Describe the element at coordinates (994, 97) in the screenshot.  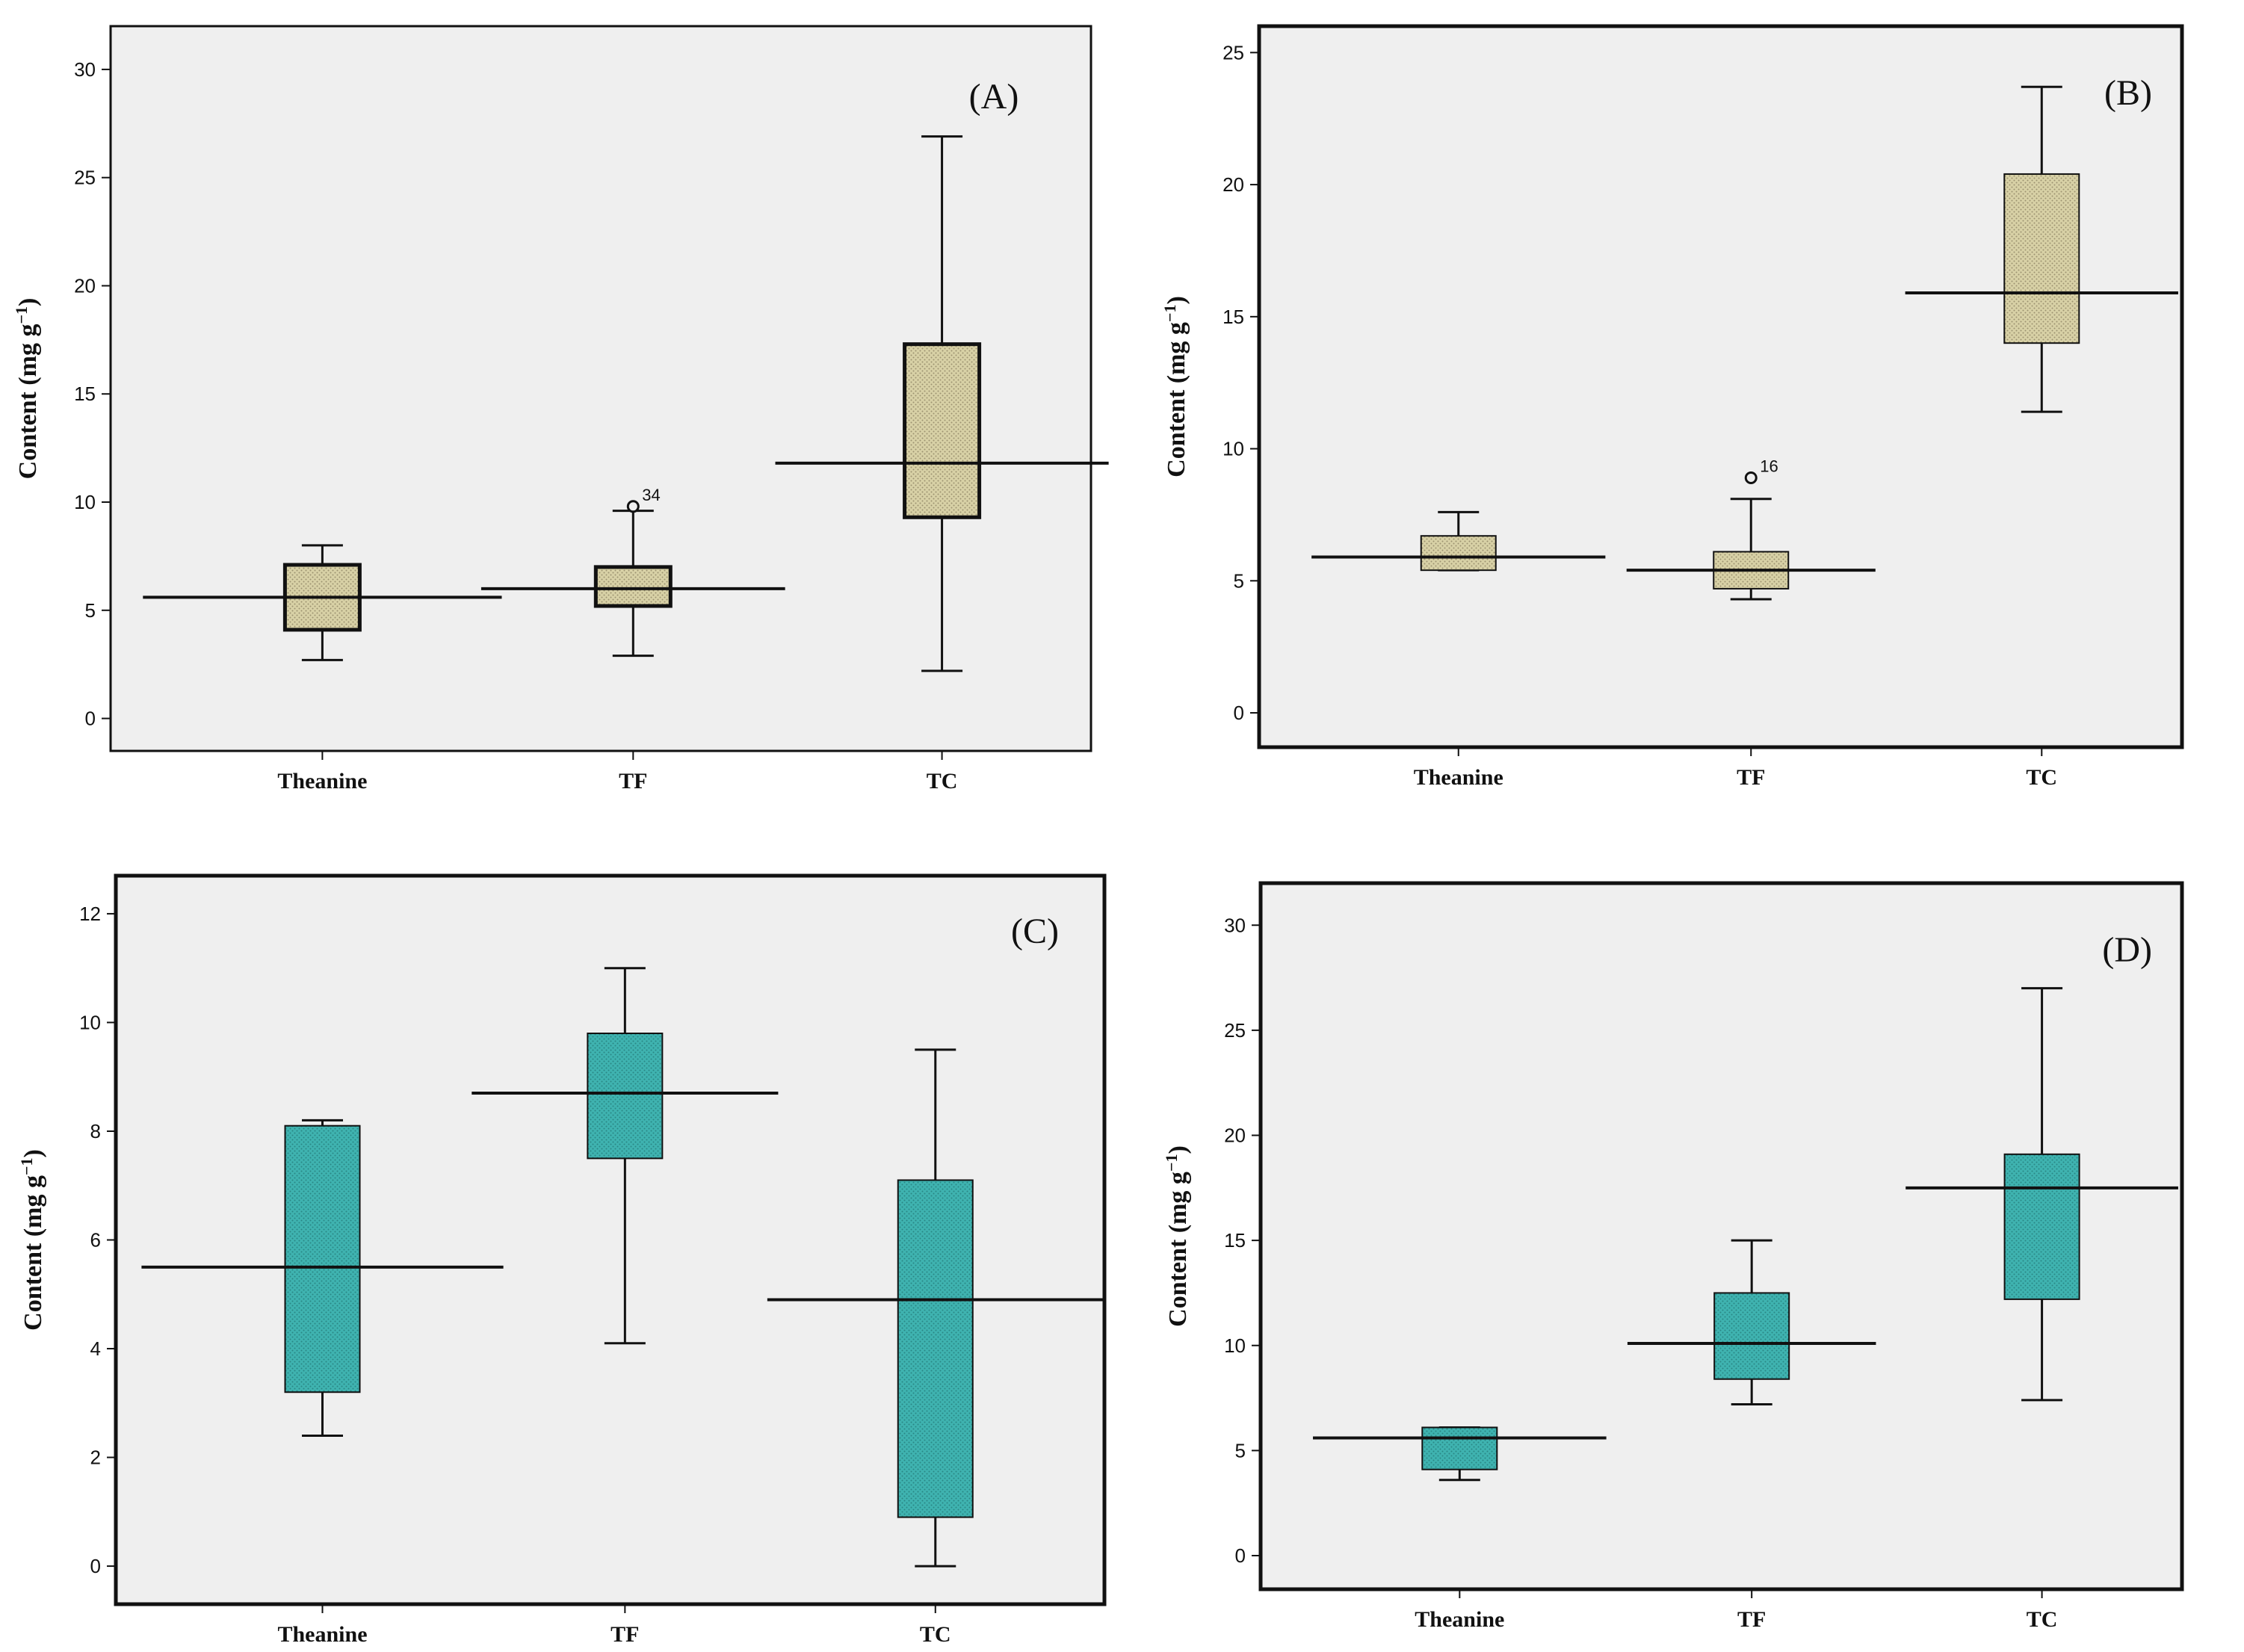
I see `panel-label: (A)` at that location.